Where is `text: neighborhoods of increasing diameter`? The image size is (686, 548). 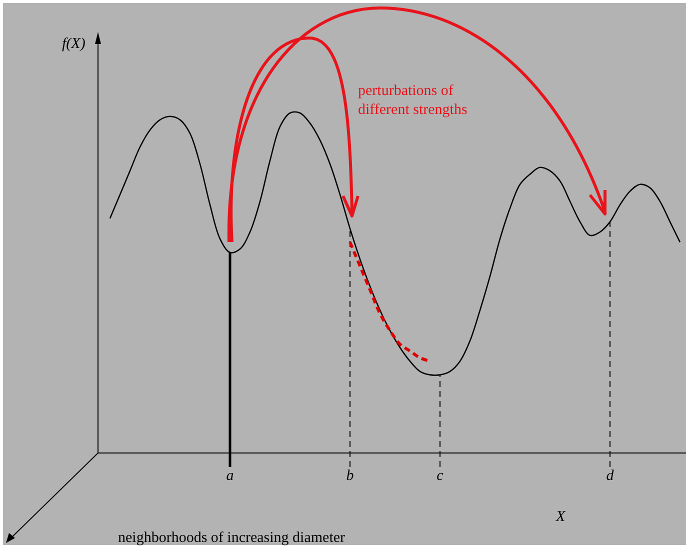 text: neighborhoods of increasing diameter is located at coordinates (232, 538).